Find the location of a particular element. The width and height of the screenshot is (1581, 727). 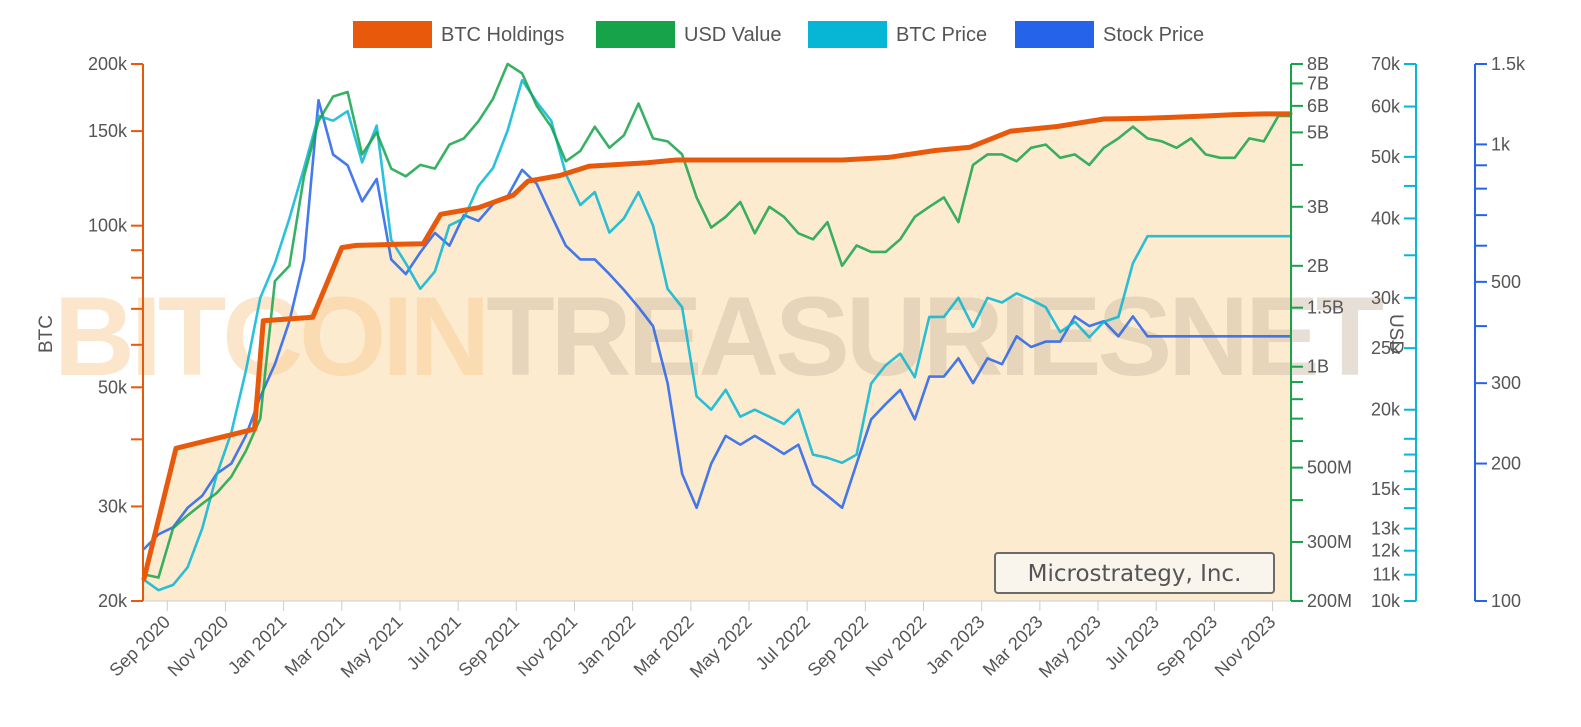

tick-label-btc: 100k is located at coordinates (108, 226).